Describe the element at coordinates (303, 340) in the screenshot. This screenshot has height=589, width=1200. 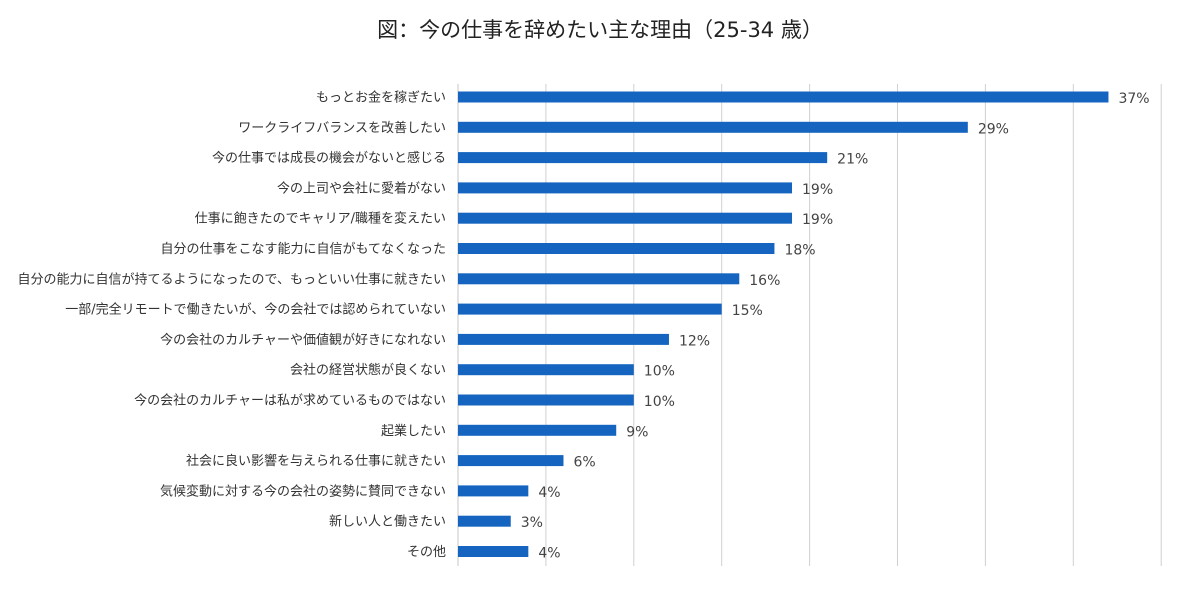
I see `category-label: 今の会社のカルチャーや価値観が好きになれない` at that location.